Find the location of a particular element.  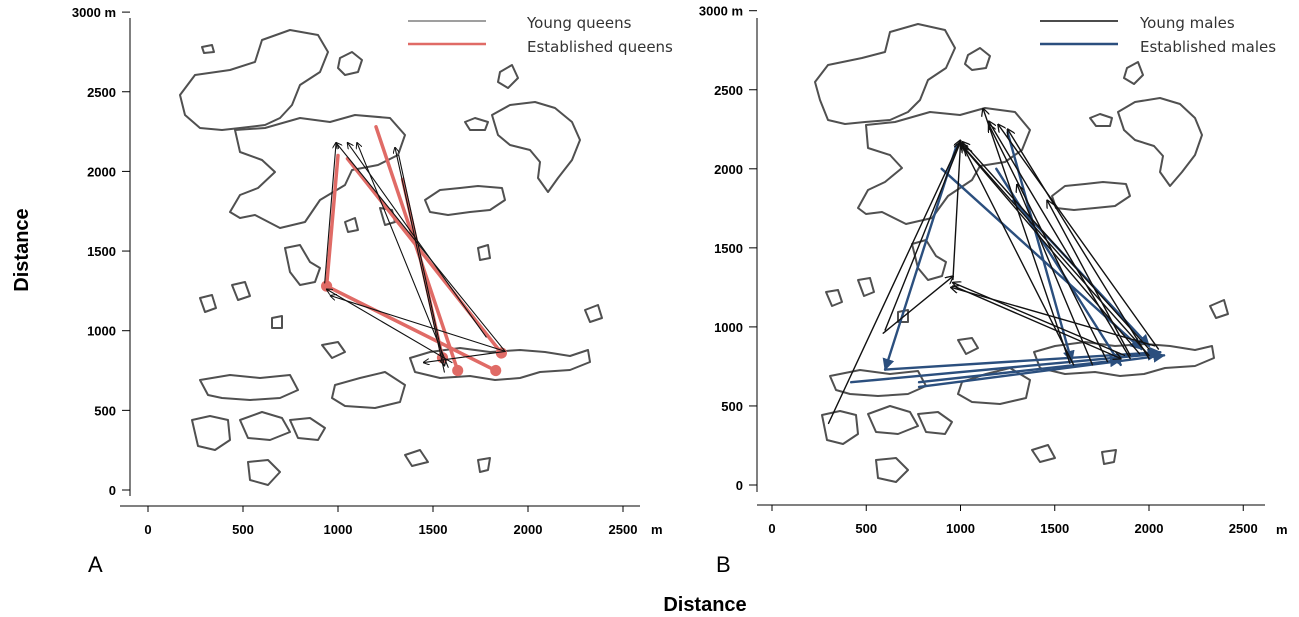

legend-a: Young queens Established queens is located at coordinates (540, 35).